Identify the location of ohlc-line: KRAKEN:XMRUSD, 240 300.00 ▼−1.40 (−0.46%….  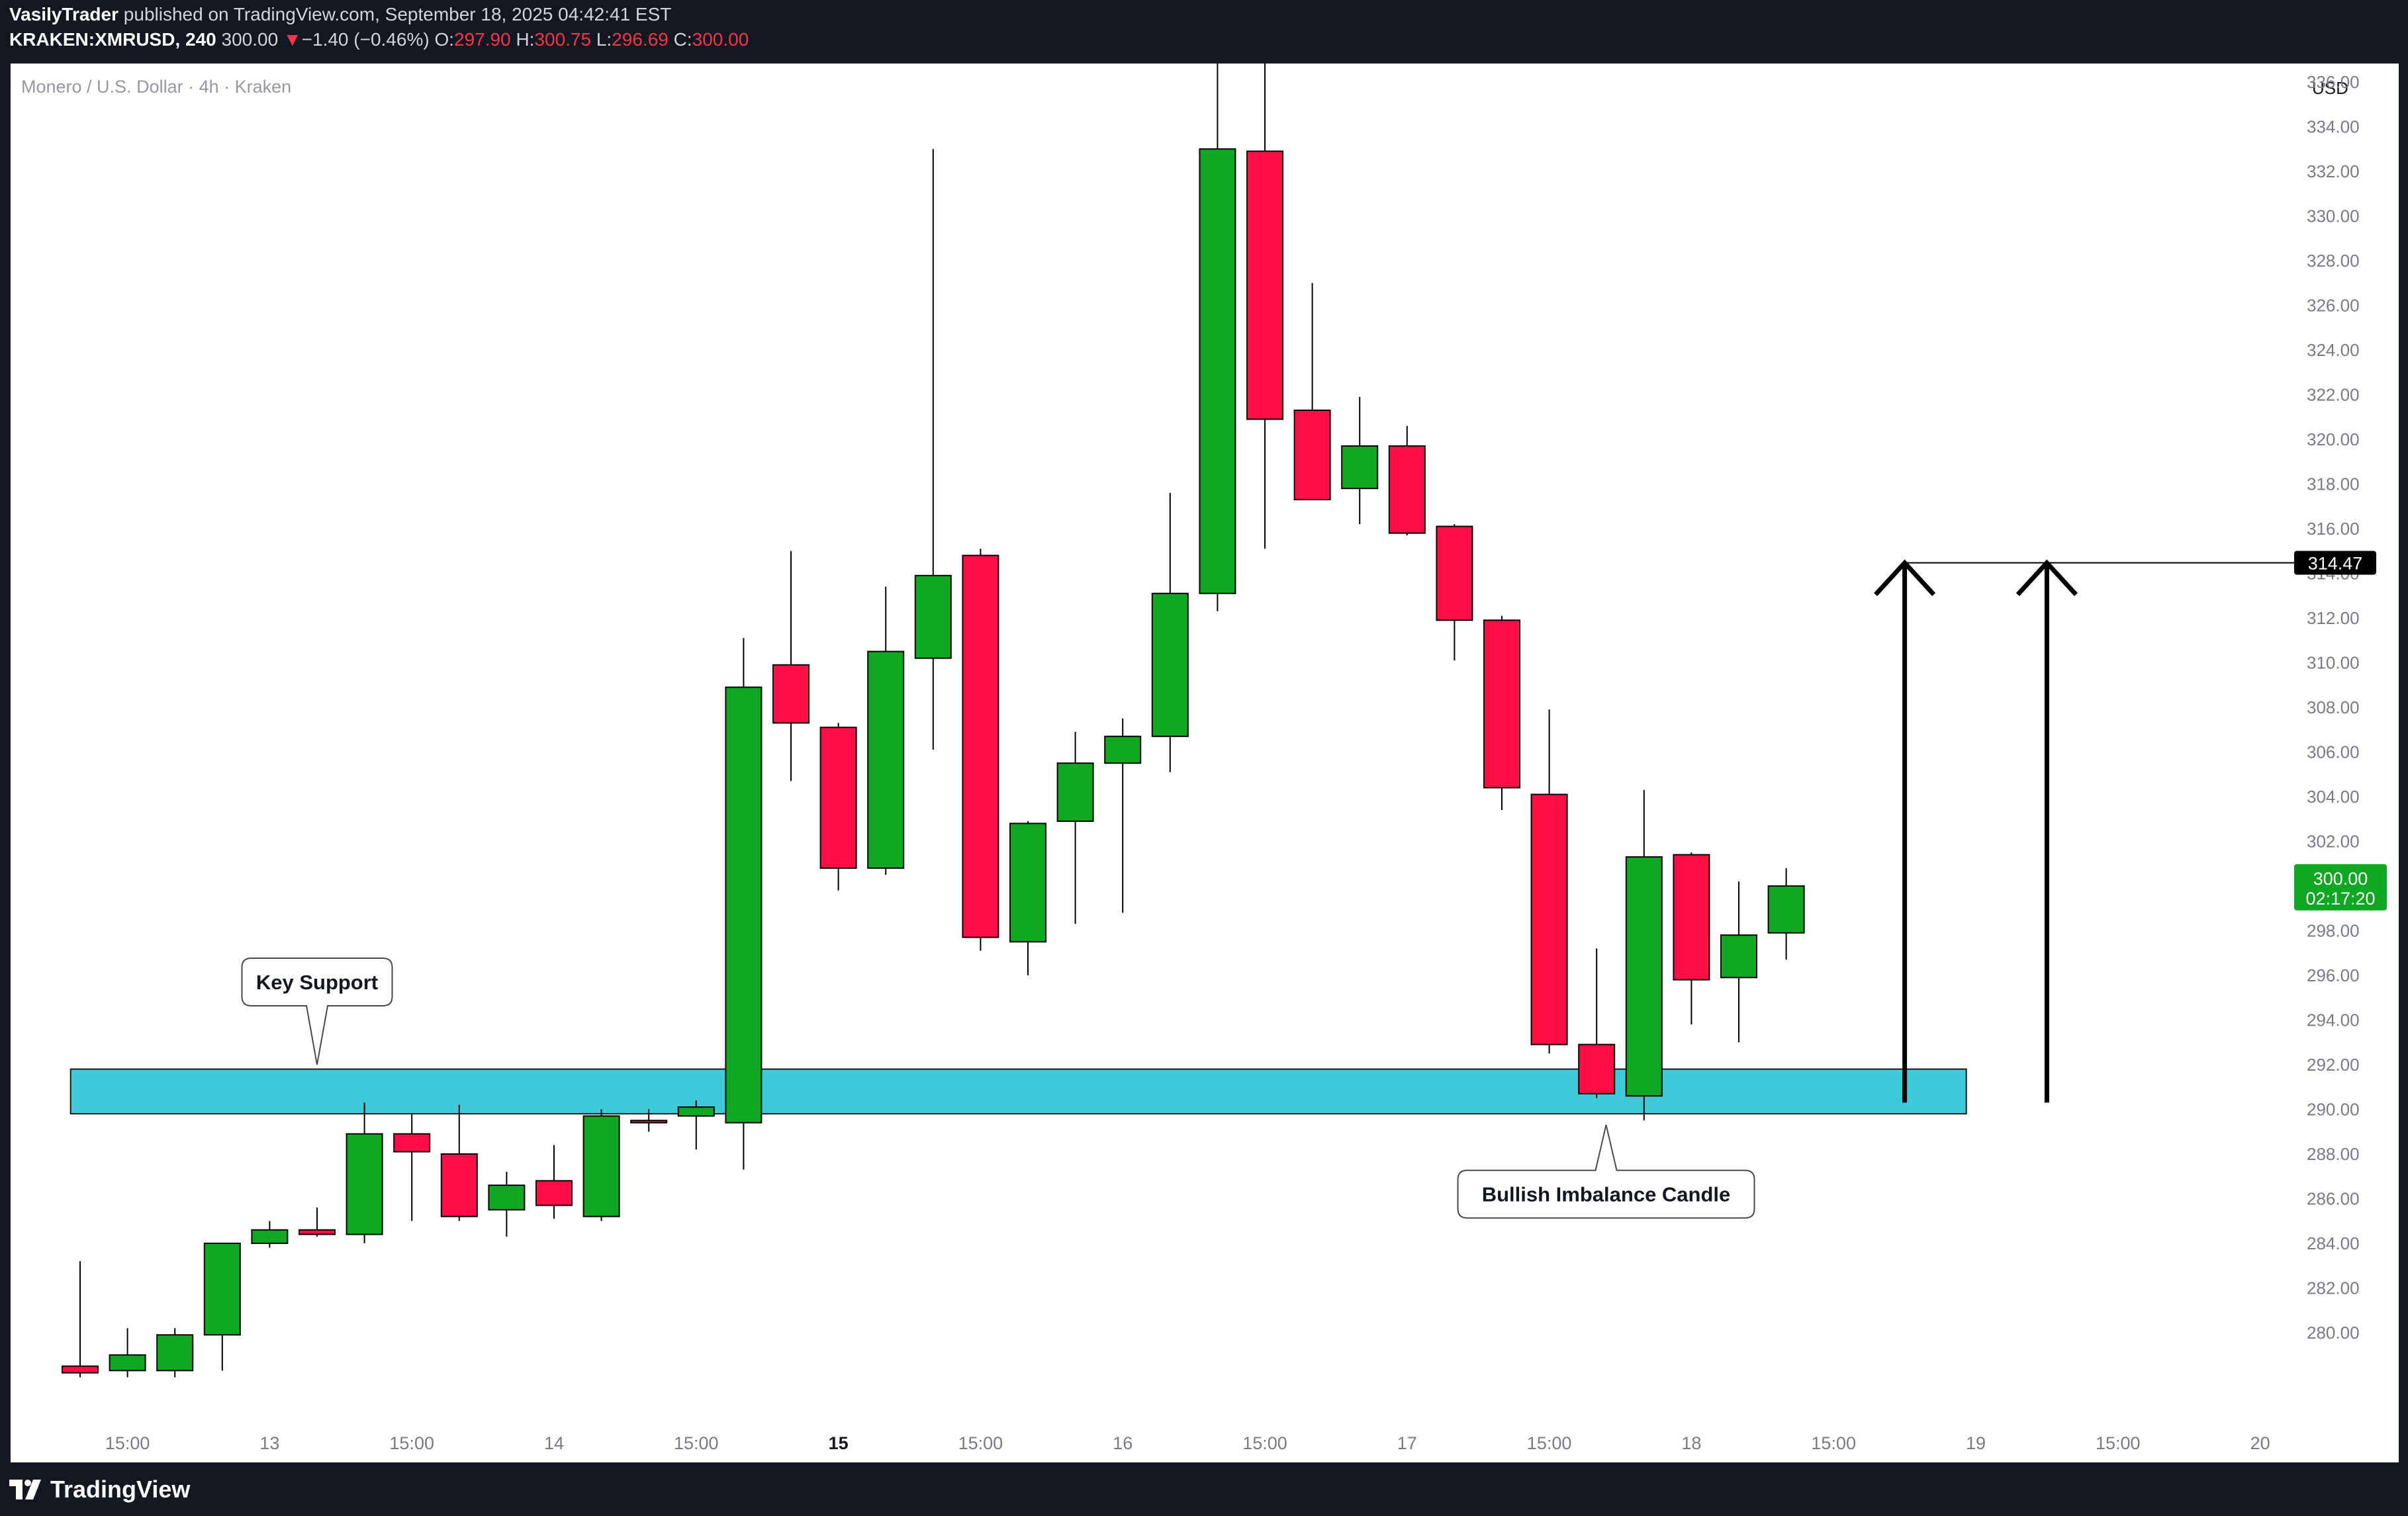
(379, 39).